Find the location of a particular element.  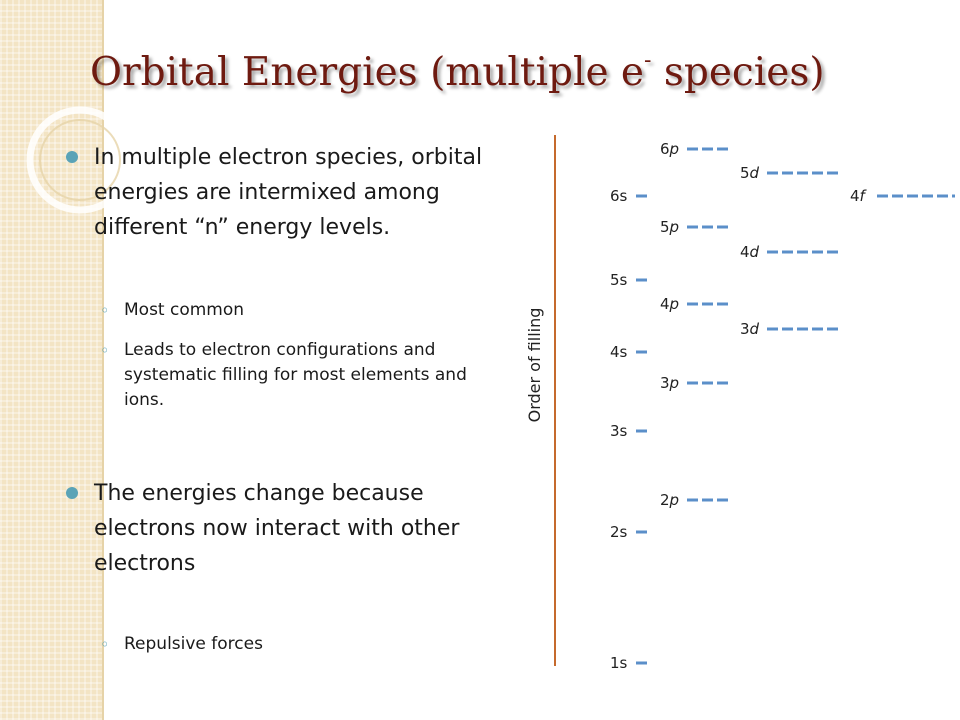

orbital-label-3s: 3s is located at coordinates (619, 431).